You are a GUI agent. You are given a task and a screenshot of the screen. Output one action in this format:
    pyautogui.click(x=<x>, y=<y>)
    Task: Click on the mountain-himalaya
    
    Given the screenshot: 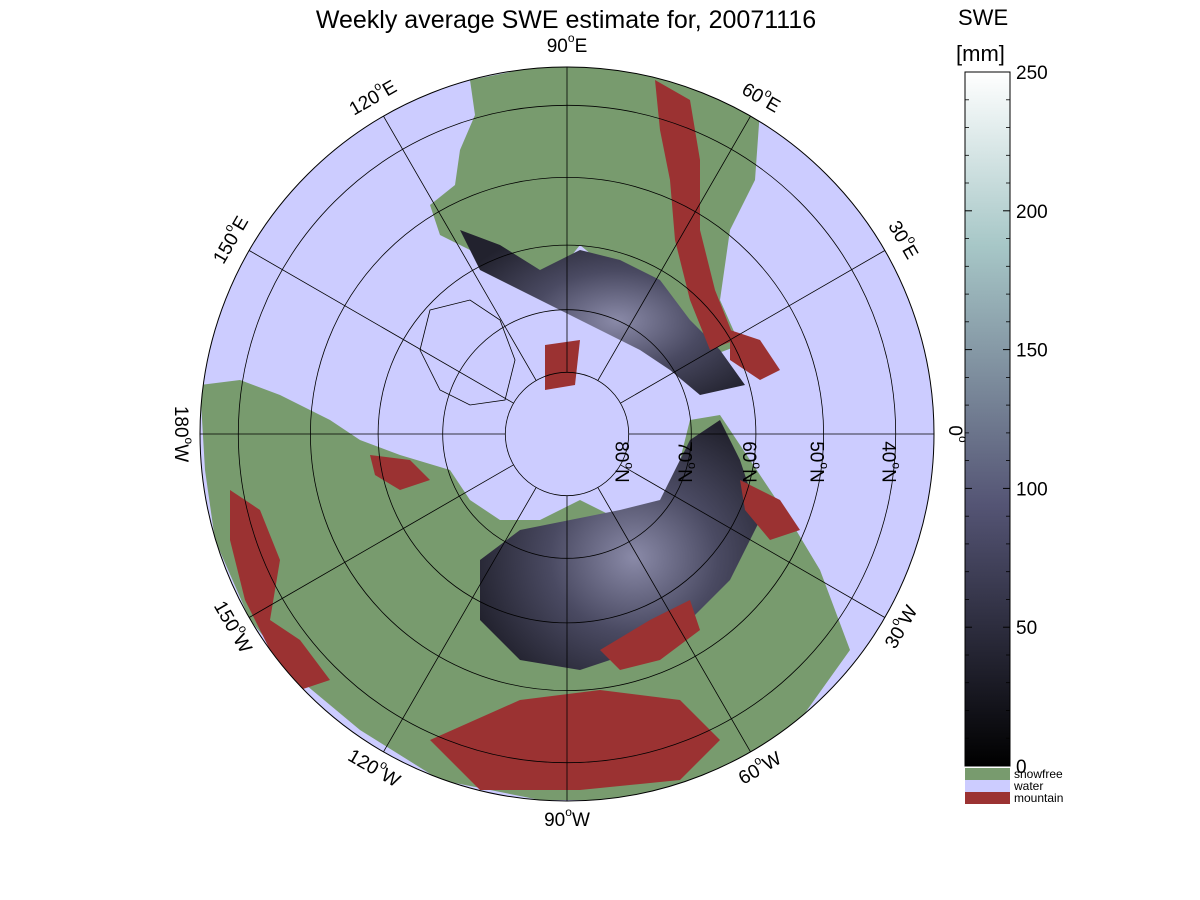 What is the action you would take?
    pyautogui.click(x=650, y=635)
    